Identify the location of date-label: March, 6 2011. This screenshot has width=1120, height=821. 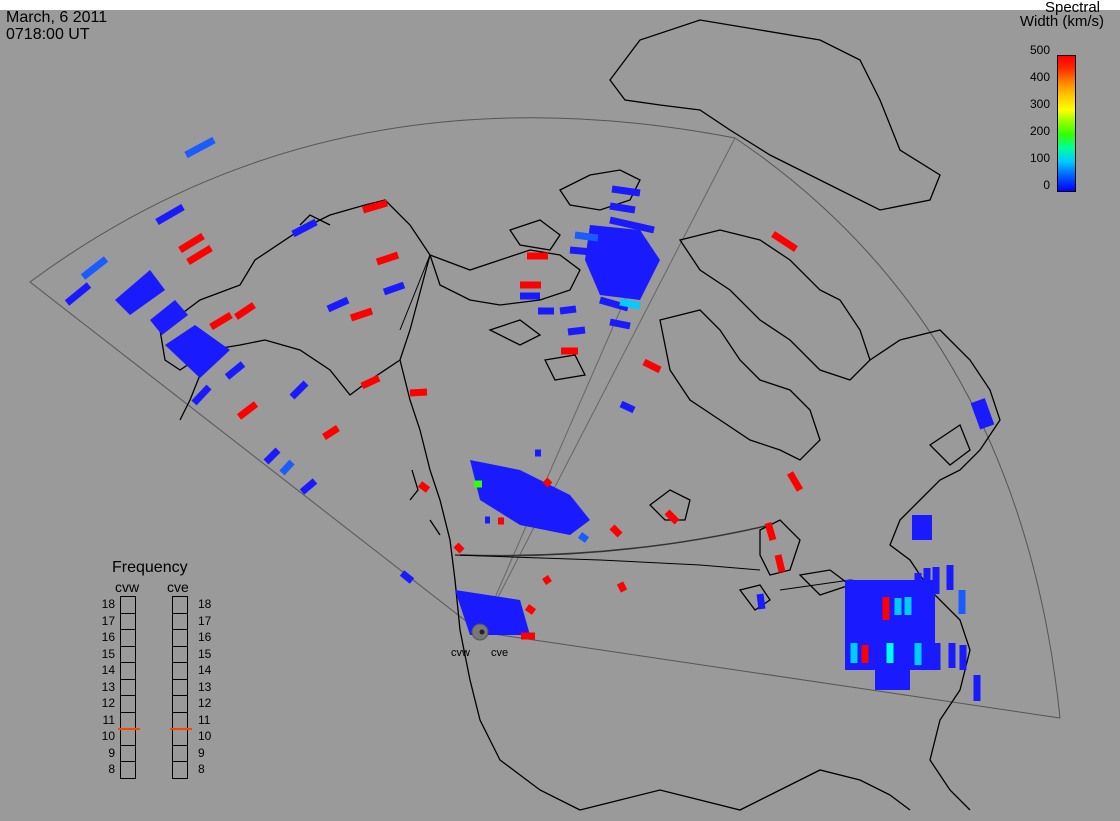
(57, 17).